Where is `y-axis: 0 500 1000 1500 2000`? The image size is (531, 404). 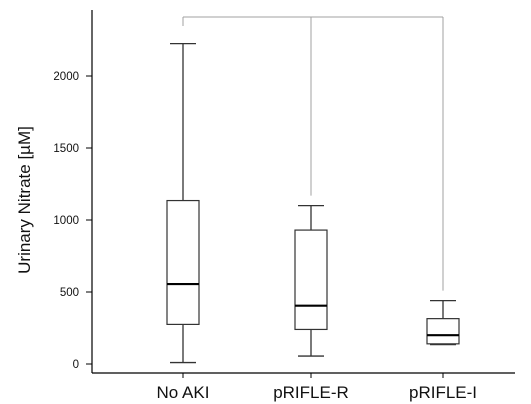 y-axis: 0 500 1000 1500 2000 is located at coordinates (73, 191).